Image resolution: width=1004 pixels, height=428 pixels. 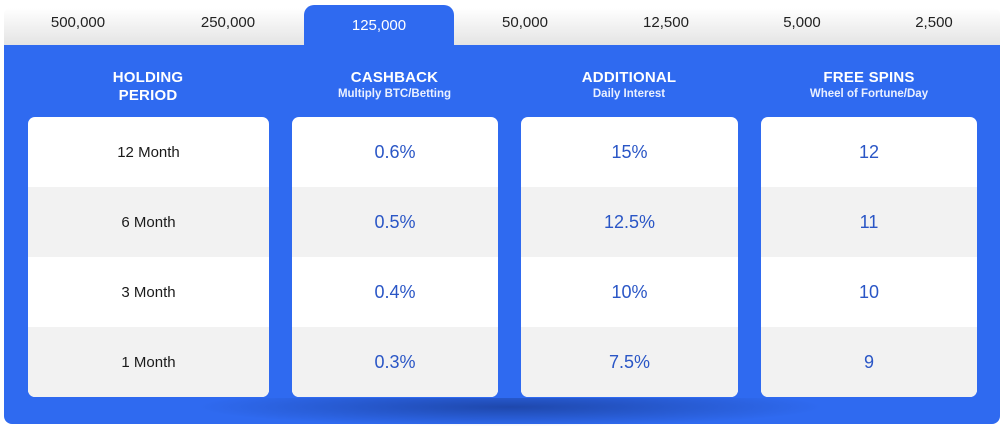 I want to click on period-label: 3 Month, so click(x=148, y=292).